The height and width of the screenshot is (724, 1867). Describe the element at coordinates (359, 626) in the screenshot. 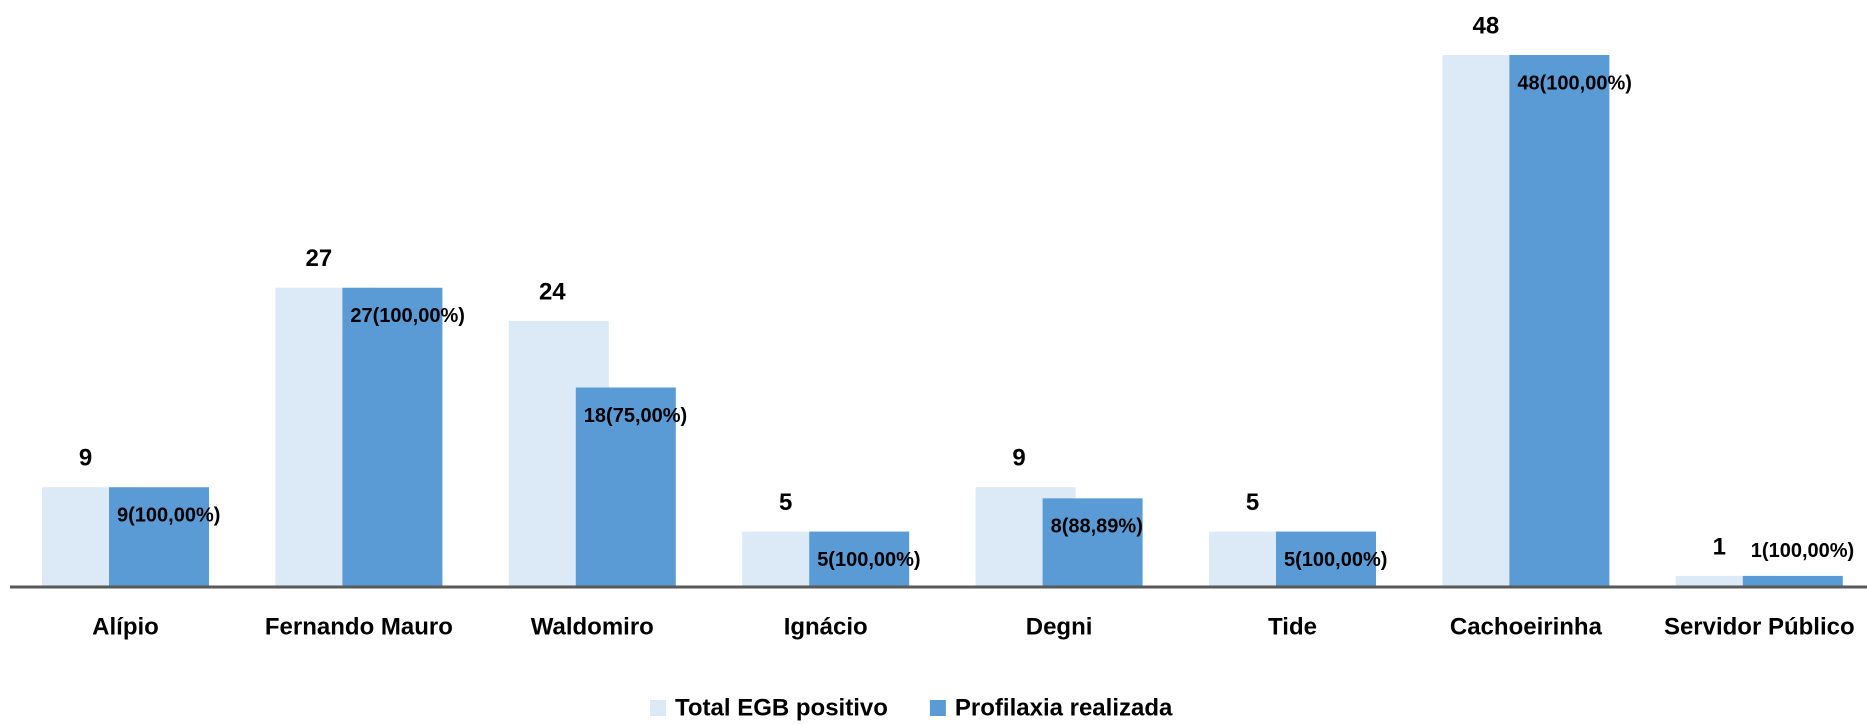

I see `x-tick-label: Fernando Mauro` at that location.